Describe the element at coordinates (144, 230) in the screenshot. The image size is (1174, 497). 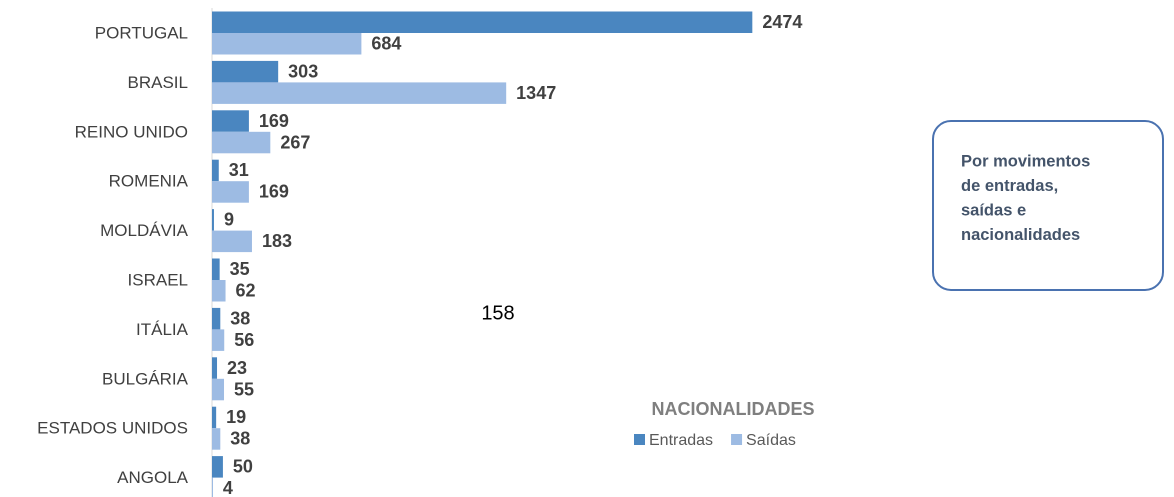
I see `category-label: MOLDÁVIA` at that location.